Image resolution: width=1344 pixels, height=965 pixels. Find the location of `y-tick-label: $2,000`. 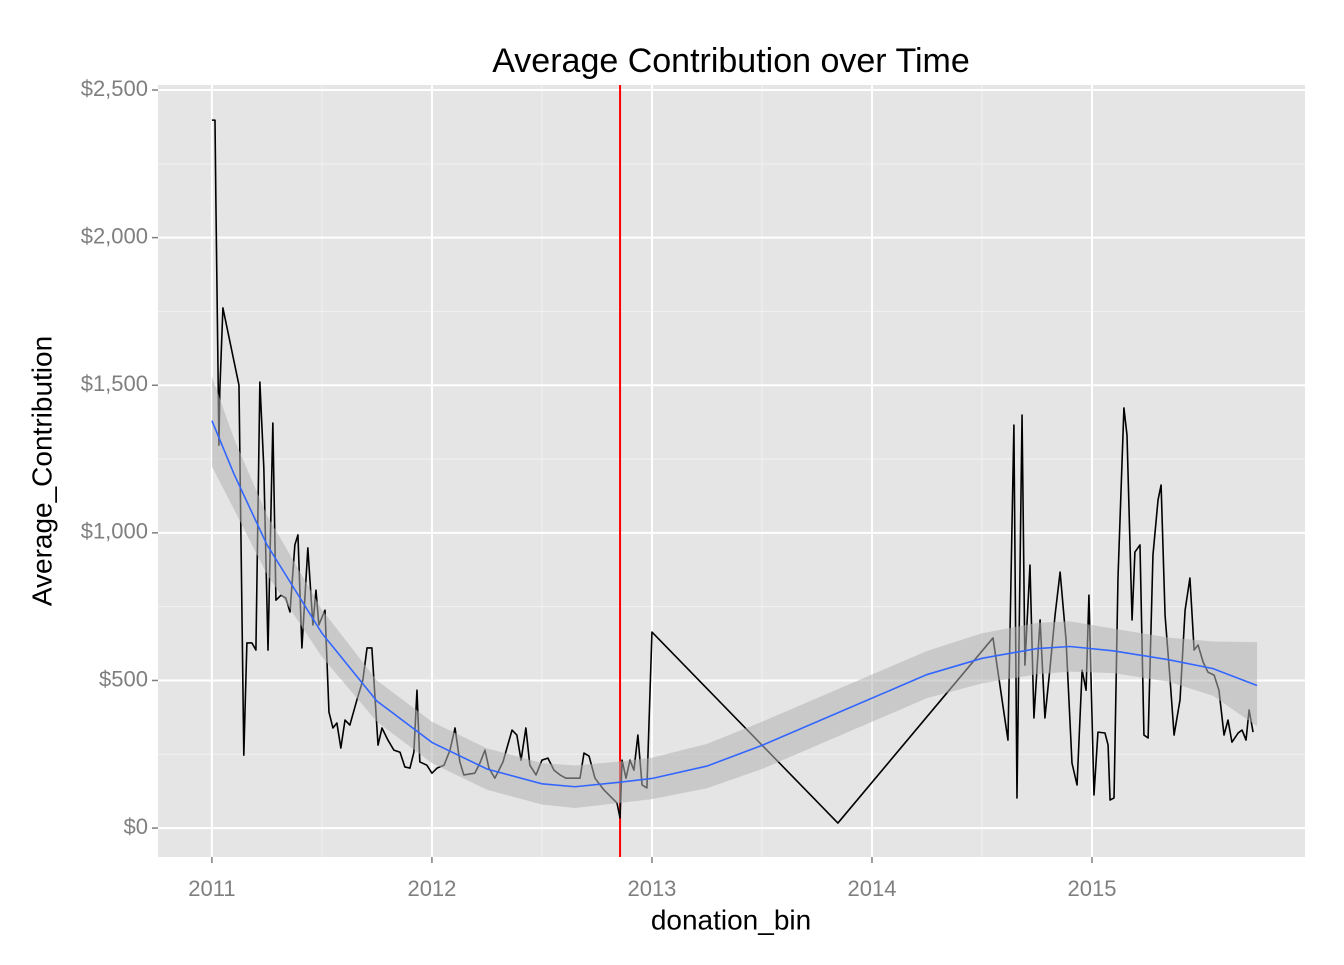

y-tick-label: $2,000 is located at coordinates (114, 235).